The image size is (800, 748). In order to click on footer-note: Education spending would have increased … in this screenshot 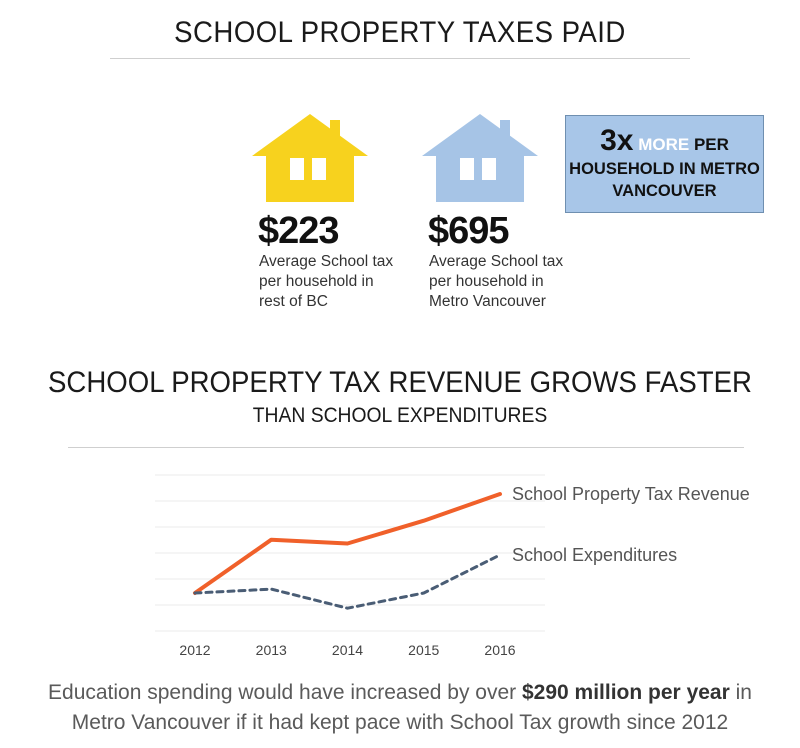, I will do `click(400, 708)`.